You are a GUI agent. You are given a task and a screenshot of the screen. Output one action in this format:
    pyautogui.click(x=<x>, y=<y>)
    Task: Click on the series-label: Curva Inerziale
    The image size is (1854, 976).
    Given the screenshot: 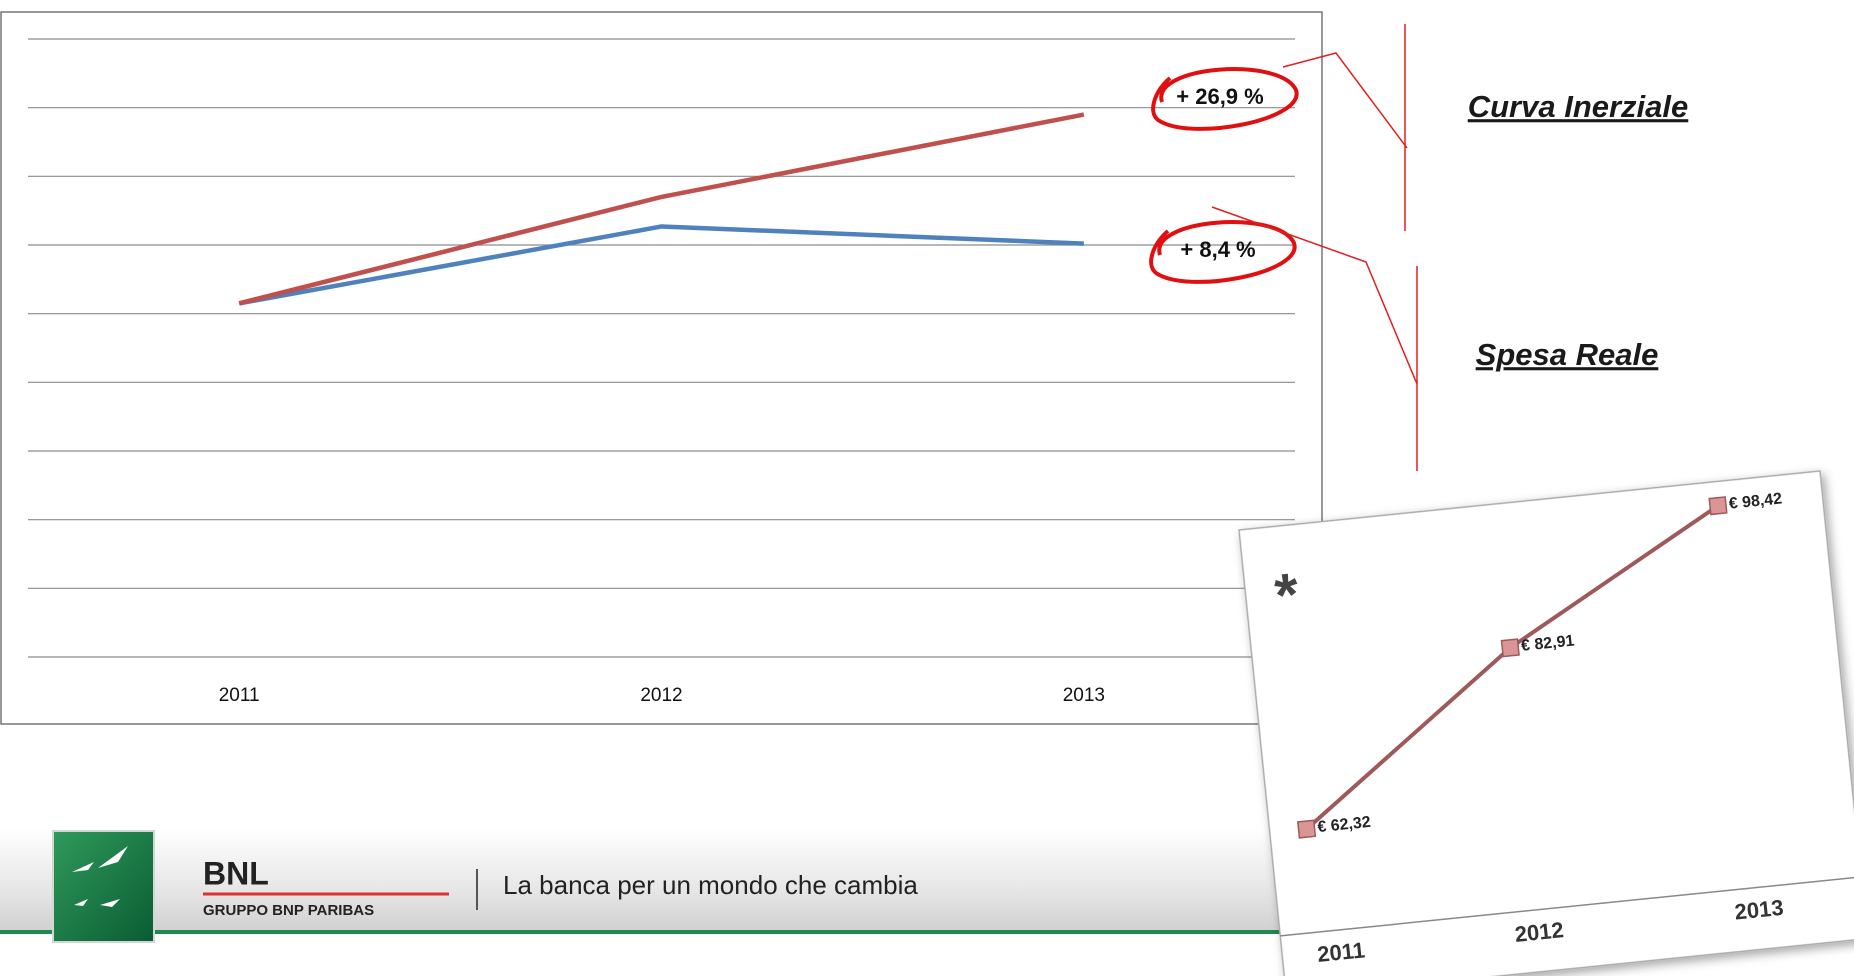 What is the action you would take?
    pyautogui.click(x=1578, y=106)
    